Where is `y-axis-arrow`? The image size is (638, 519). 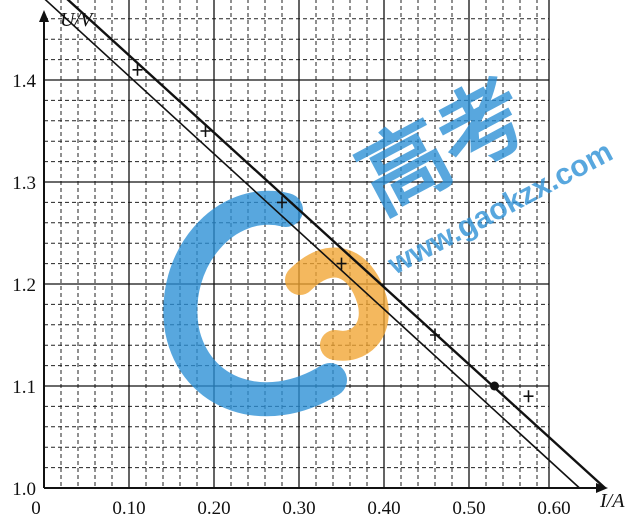
y-axis-arrow is located at coordinates (44, 16).